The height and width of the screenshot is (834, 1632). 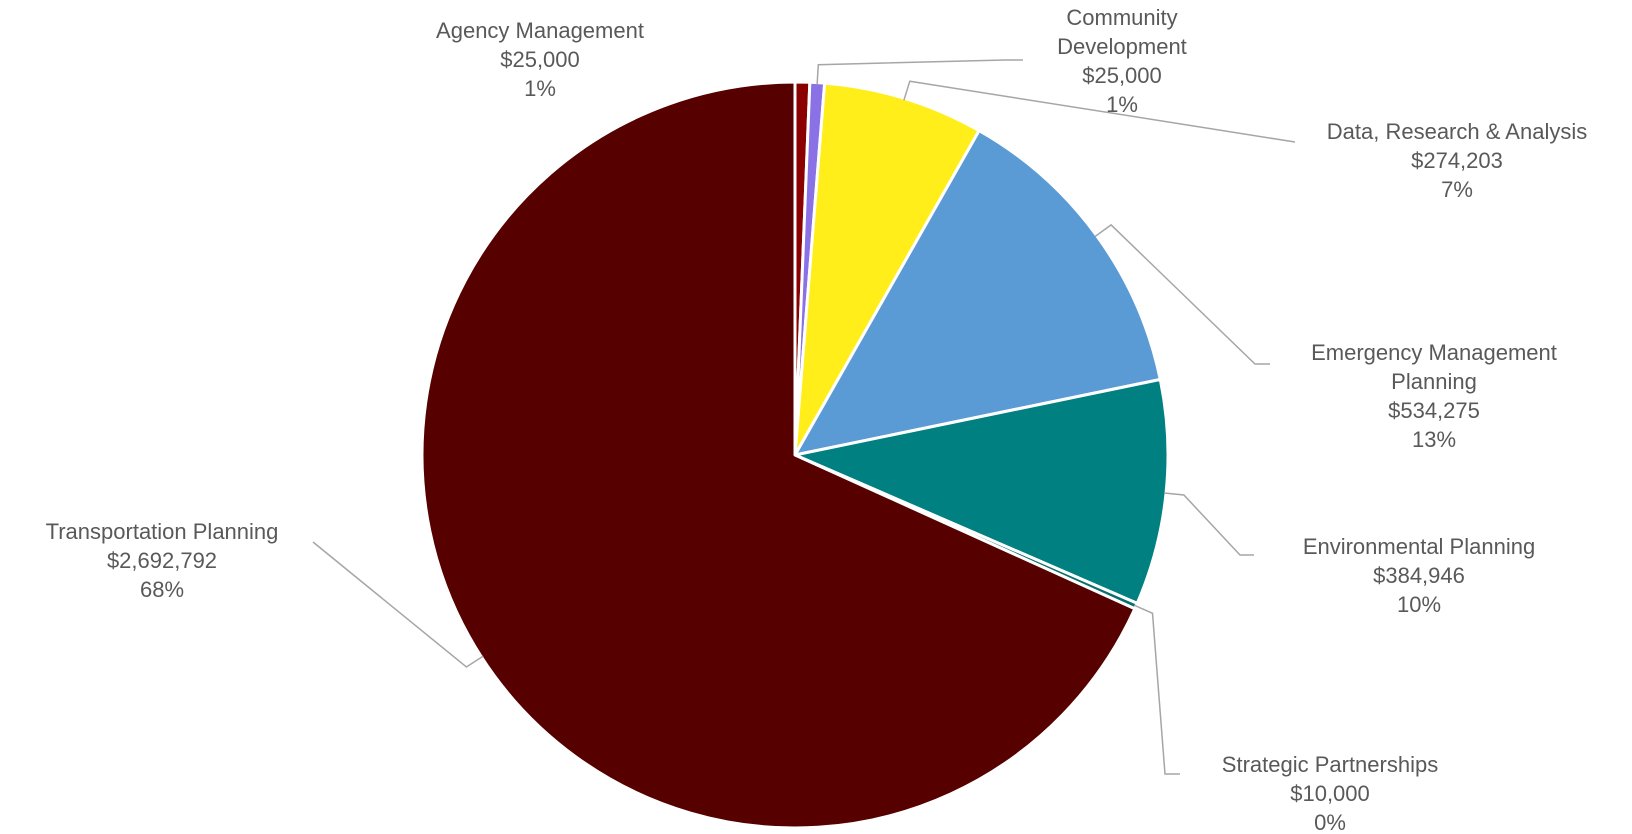 I want to click on data-label-community-development: Community Development $25,000 1%, so click(x=1122, y=61).